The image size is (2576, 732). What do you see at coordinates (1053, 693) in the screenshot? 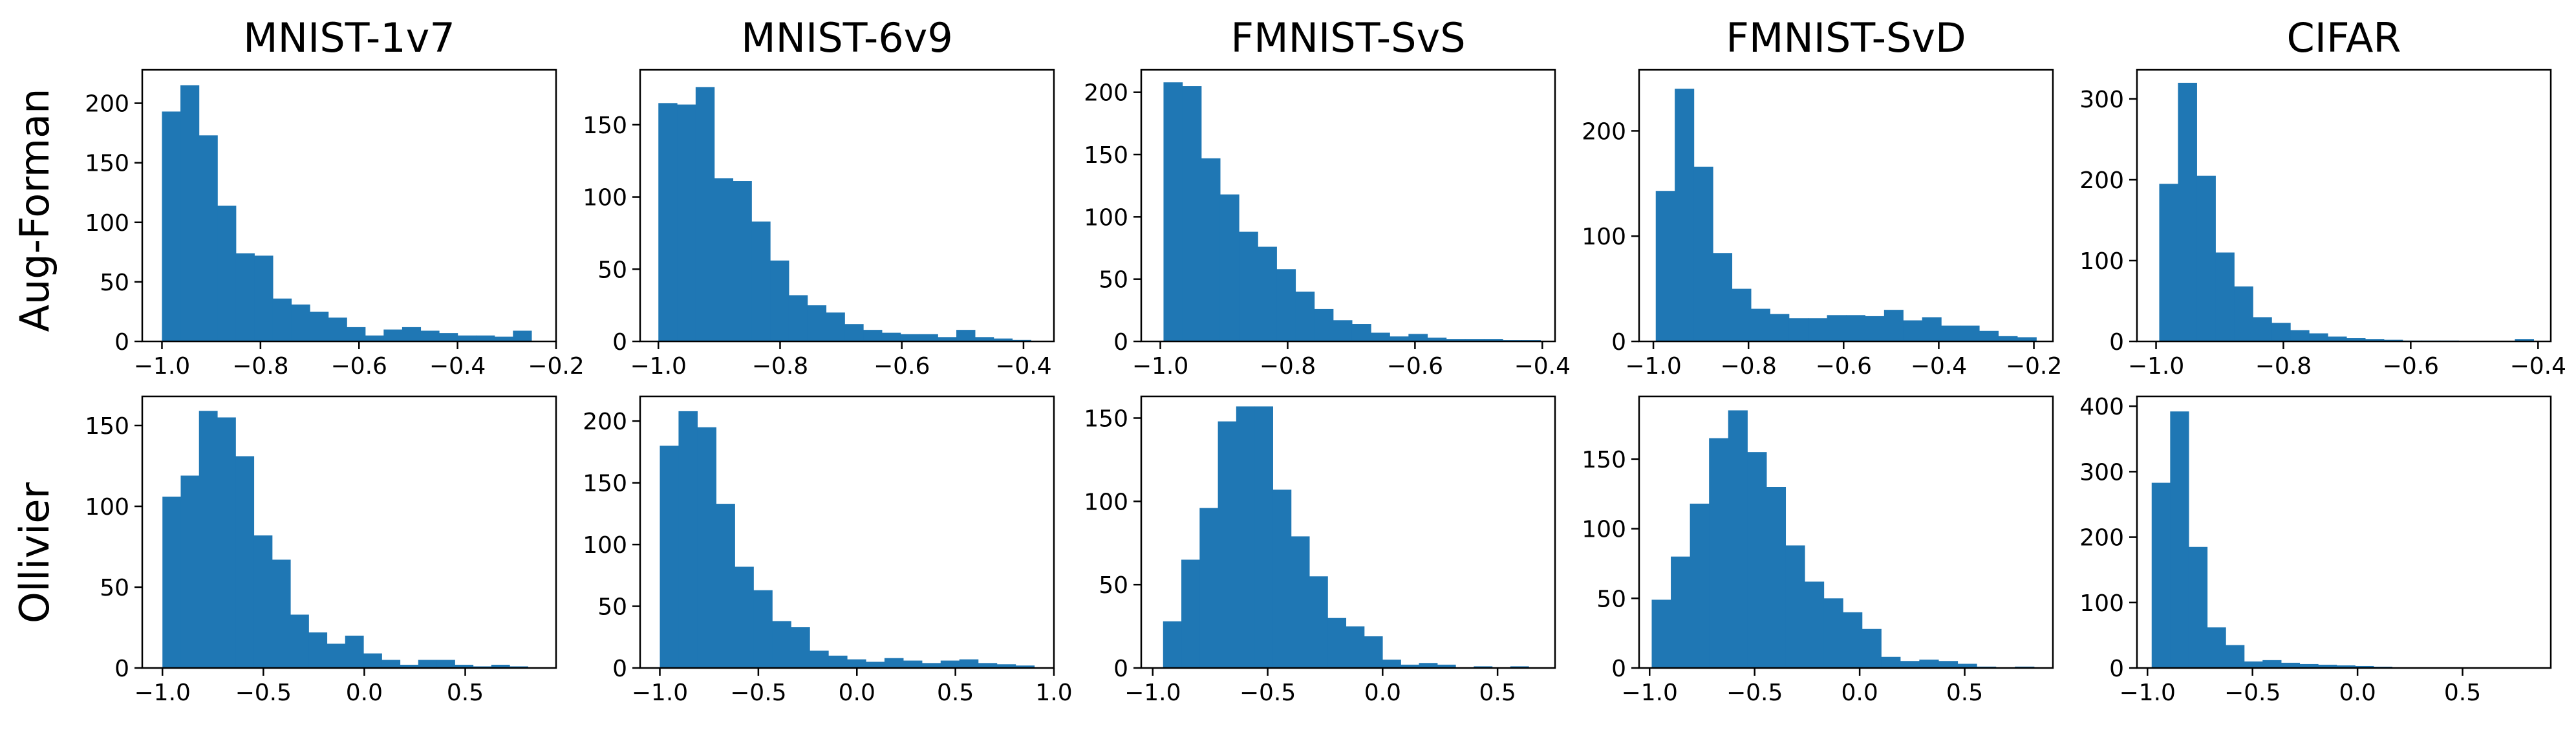
I see `x-tick-label: 1.0` at bounding box center [1053, 693].